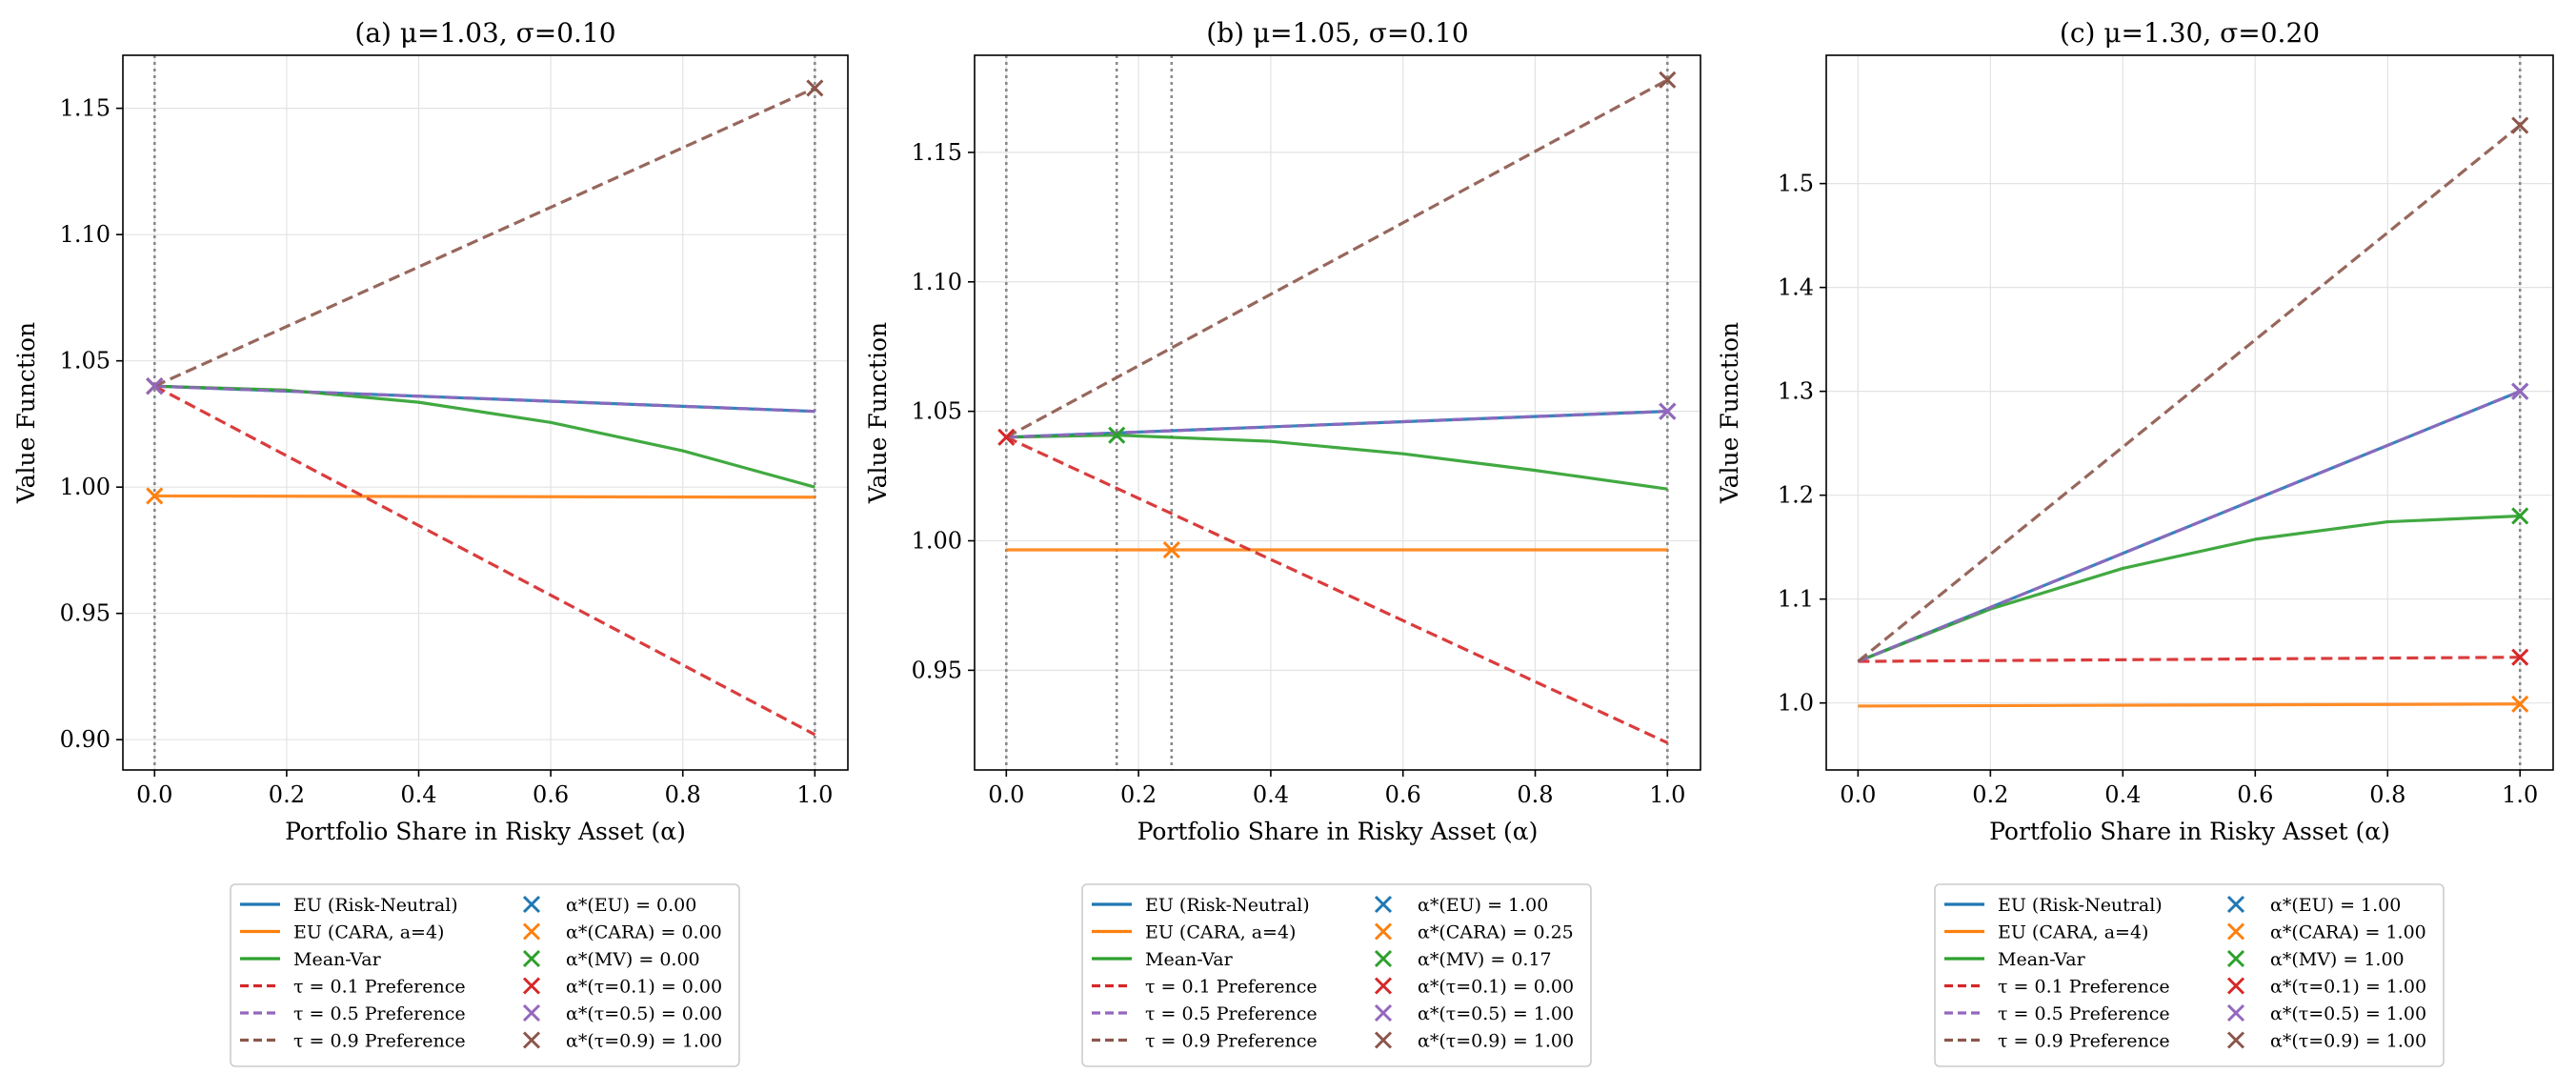 The height and width of the screenshot is (1073, 2576). What do you see at coordinates (1796, 184) in the screenshot?
I see `y-tick-label: 1.5` at bounding box center [1796, 184].